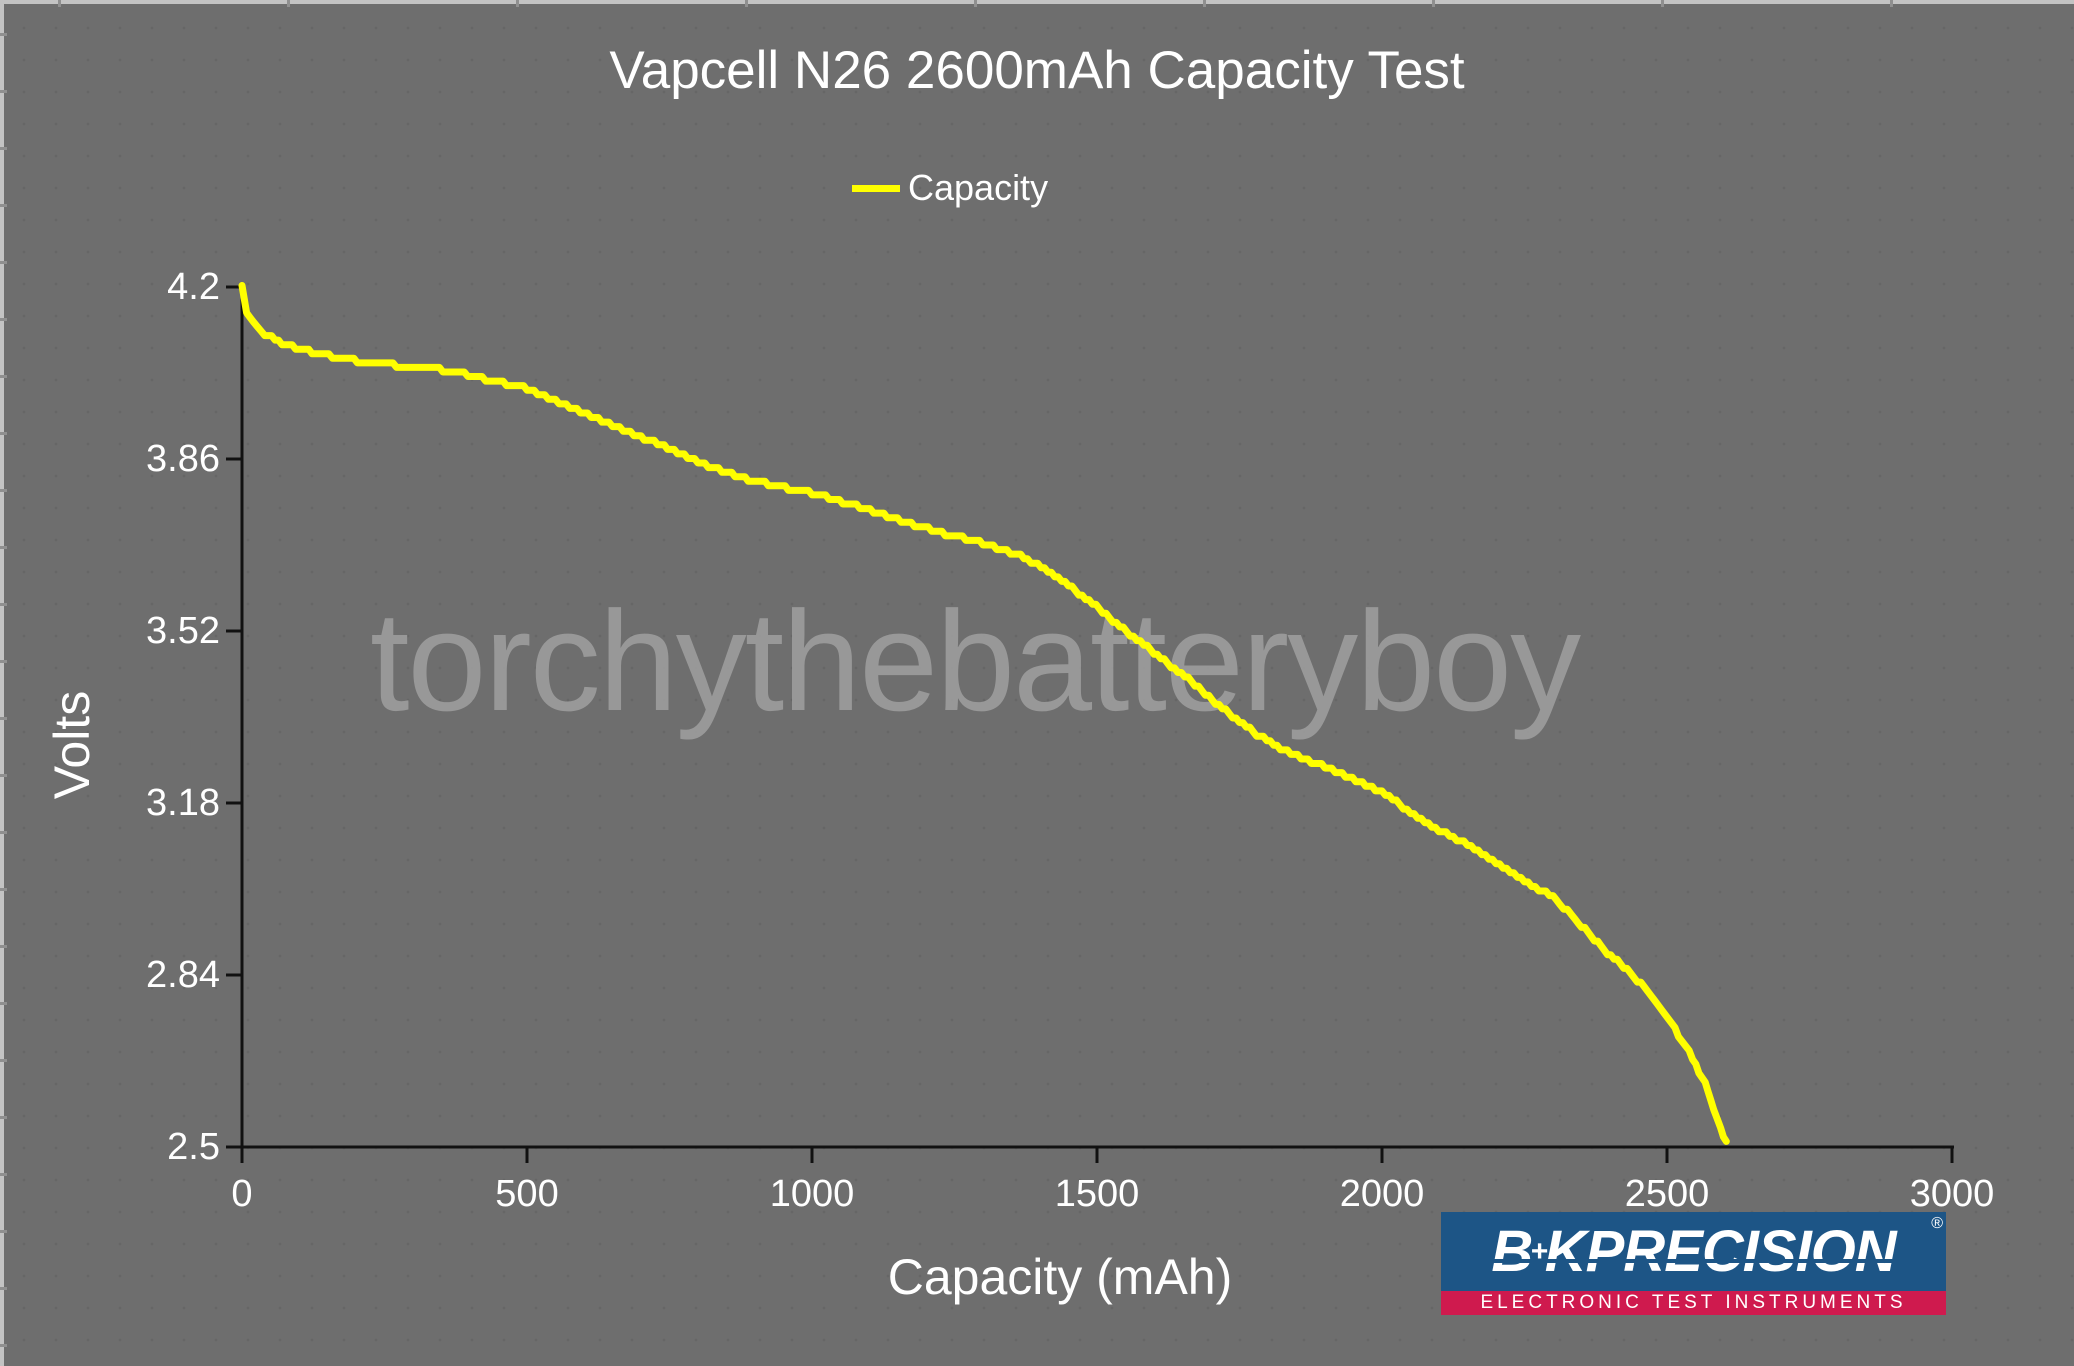 Image resolution: width=2074 pixels, height=1366 pixels. What do you see at coordinates (1667, 1194) in the screenshot?
I see `x-tick-label: 2500` at bounding box center [1667, 1194].